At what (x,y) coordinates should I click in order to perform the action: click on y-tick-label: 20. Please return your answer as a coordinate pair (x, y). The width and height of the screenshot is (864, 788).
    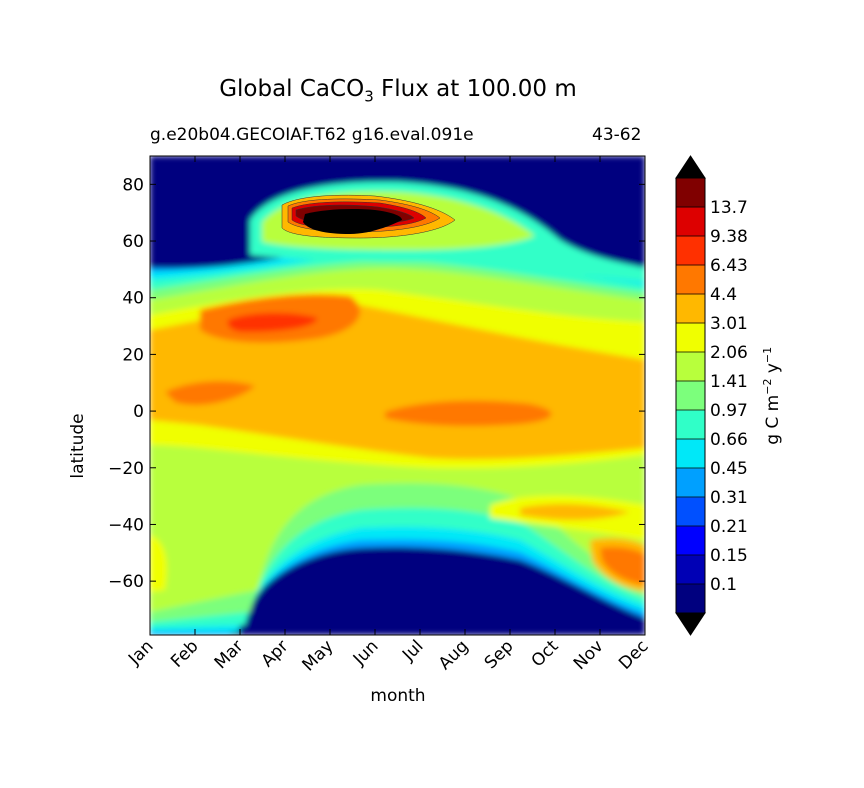
    Looking at the image, I should click on (133, 355).